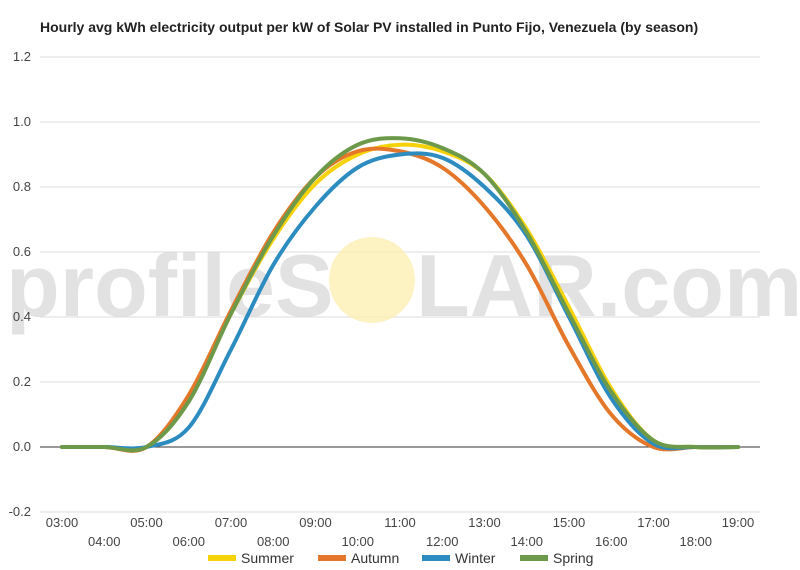  What do you see at coordinates (695, 541) in the screenshot?
I see `x-tick-label: 18:00` at bounding box center [695, 541].